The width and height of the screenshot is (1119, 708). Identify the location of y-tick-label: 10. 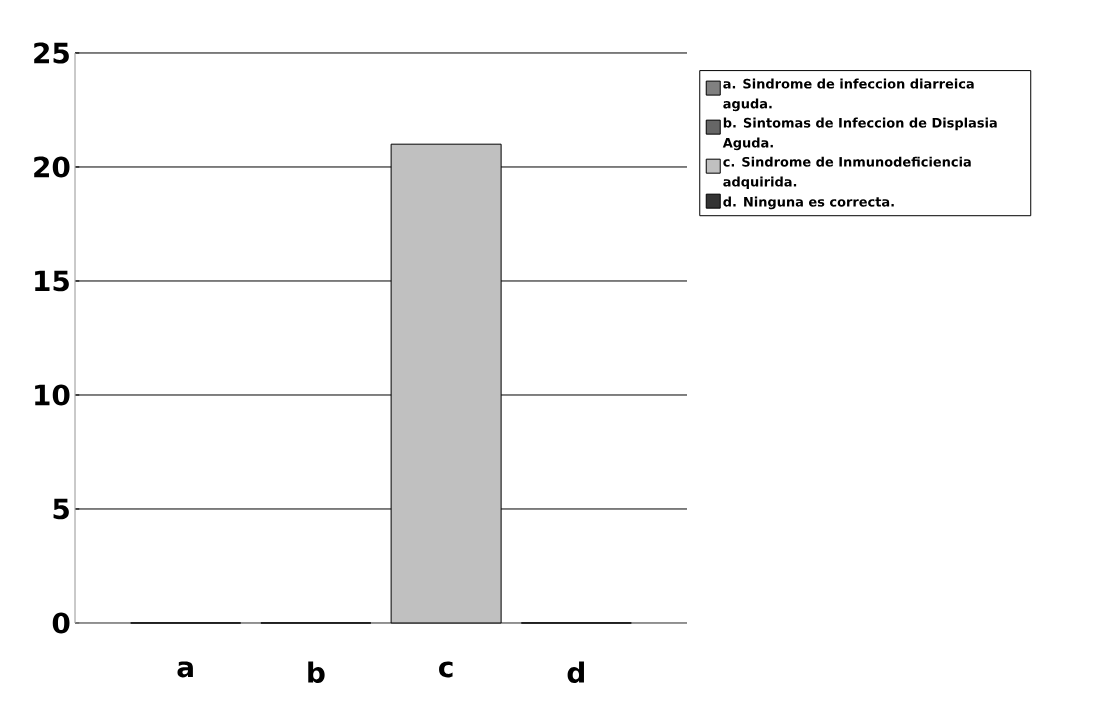
(52, 395).